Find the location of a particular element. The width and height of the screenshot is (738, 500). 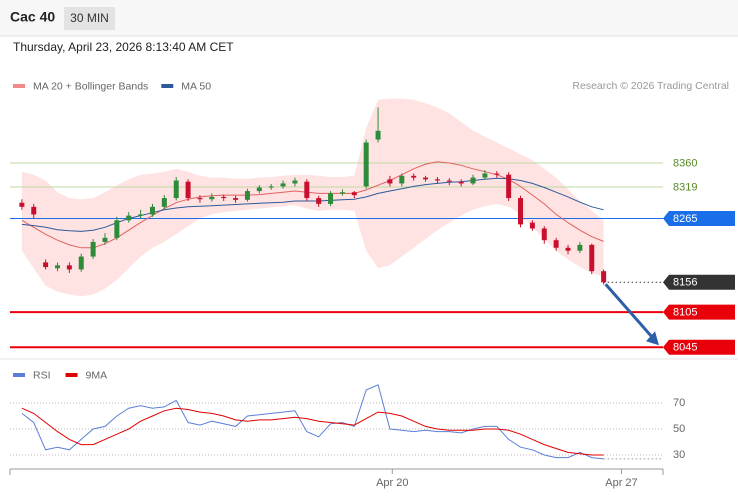

legend-label: MA 20 + Bollinger Bands is located at coordinates (90, 86).